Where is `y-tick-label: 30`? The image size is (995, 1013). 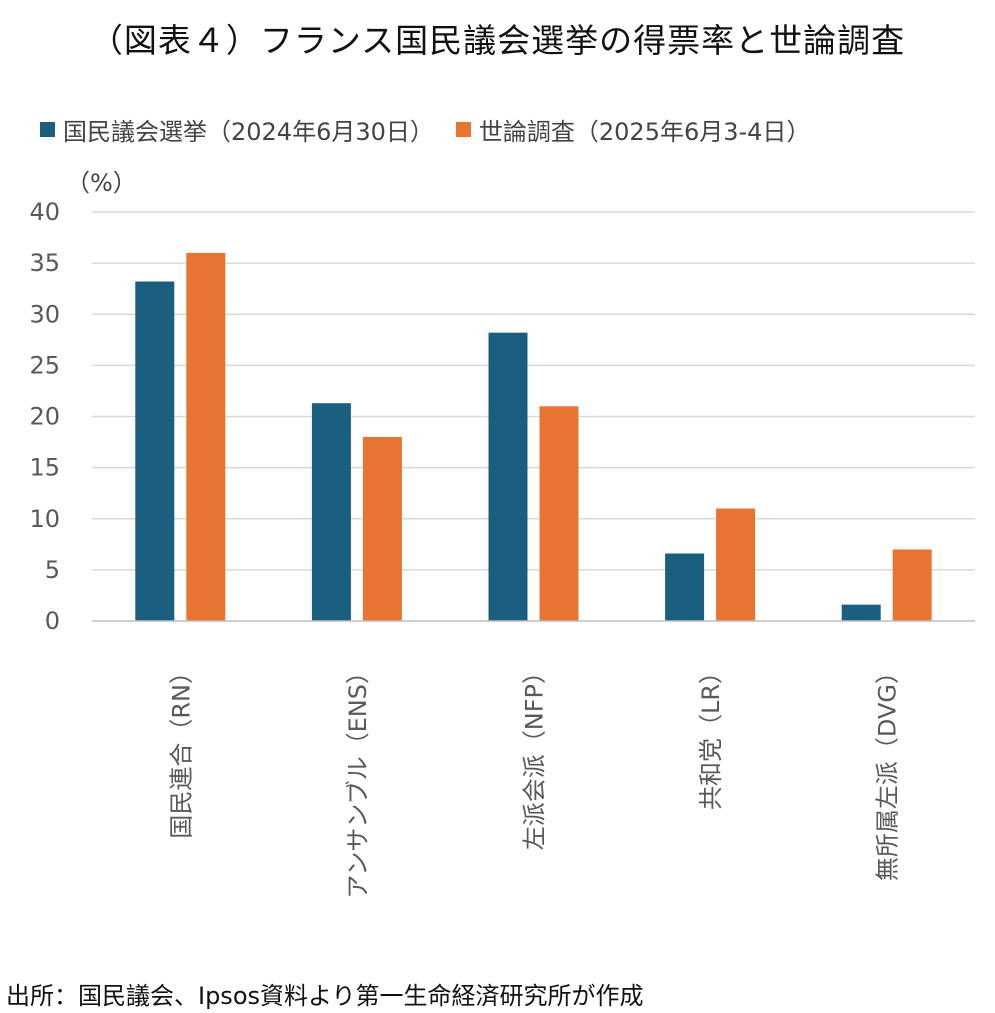 y-tick-label: 30 is located at coordinates (44, 314).